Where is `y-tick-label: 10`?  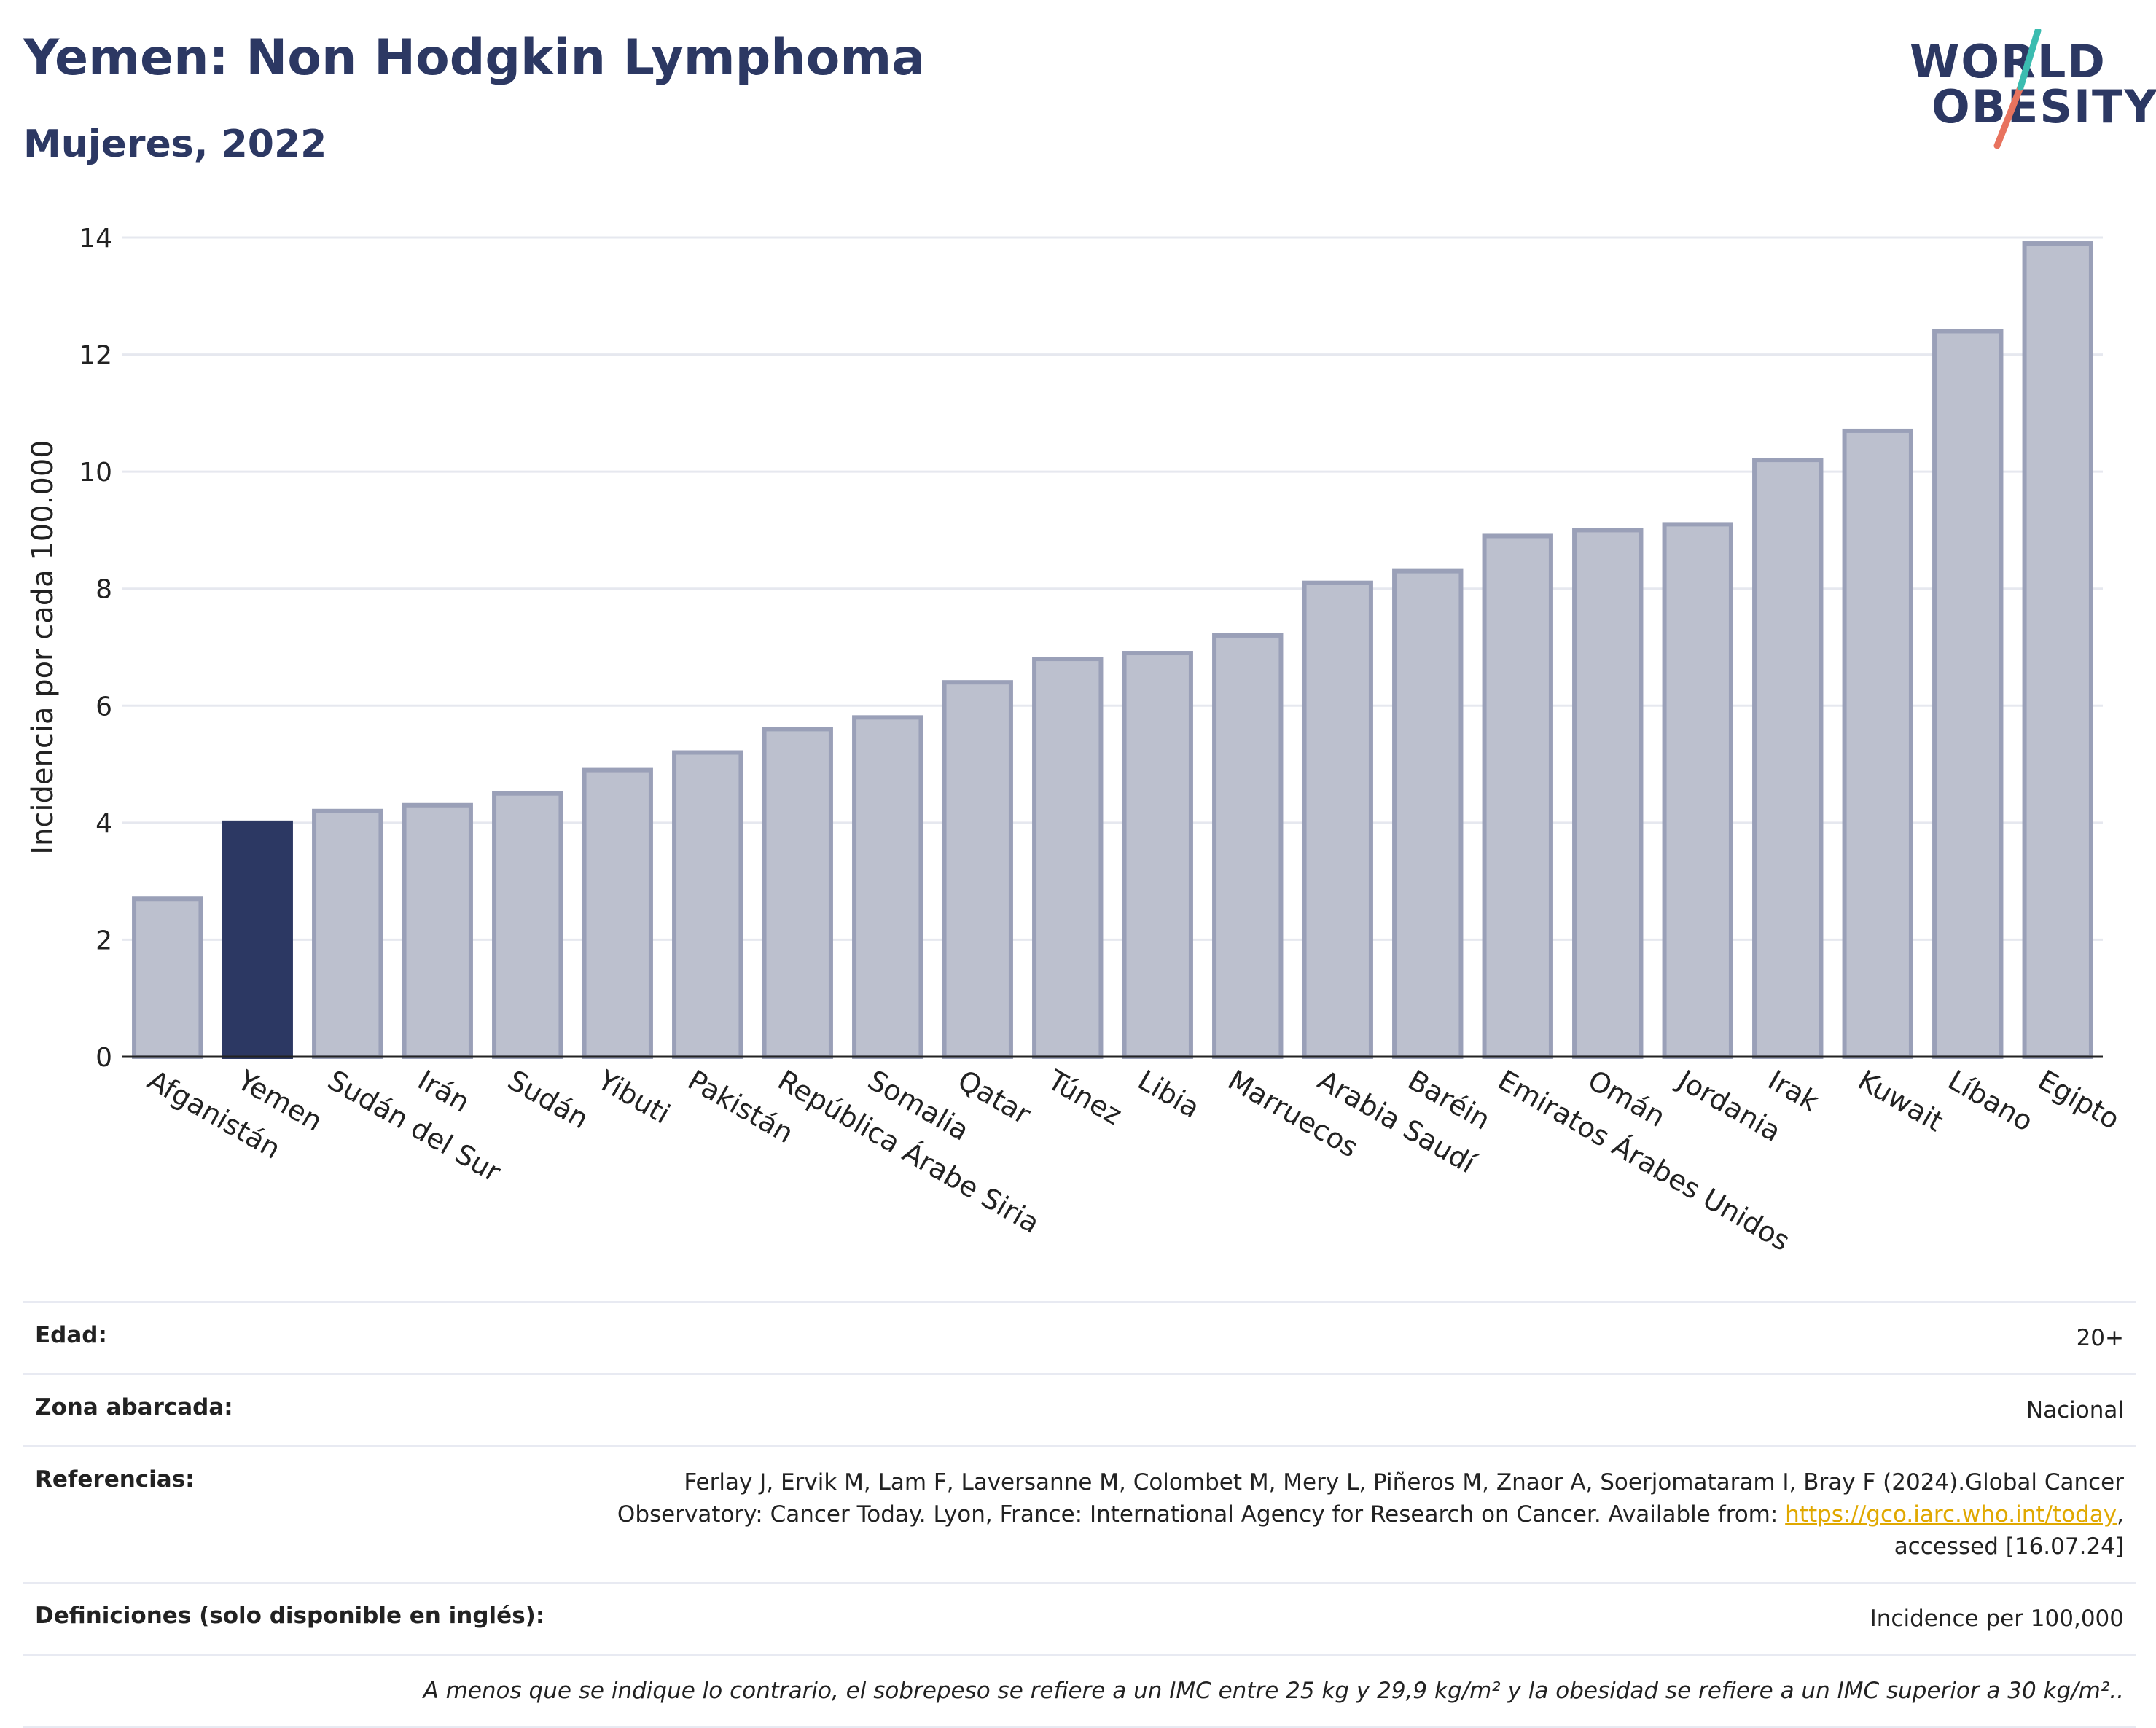 y-tick-label: 10 is located at coordinates (96, 473).